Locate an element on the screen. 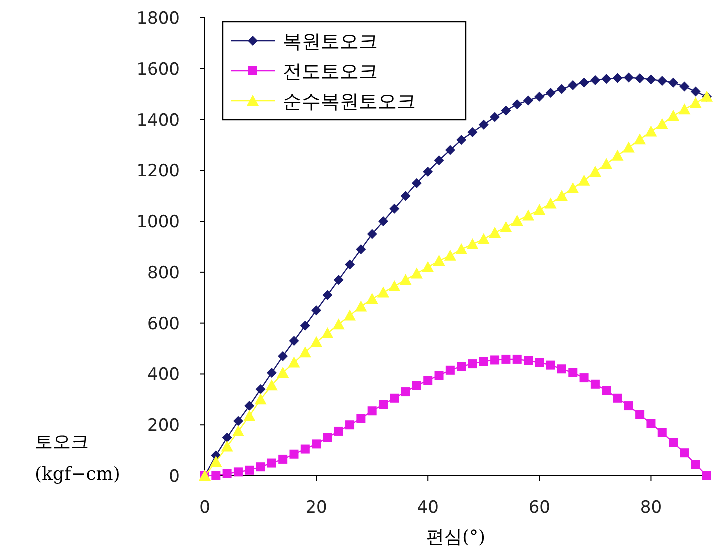 Image resolution: width=717 pixels, height=553 pixels. y-tick-label: 1600 is located at coordinates (158, 70).